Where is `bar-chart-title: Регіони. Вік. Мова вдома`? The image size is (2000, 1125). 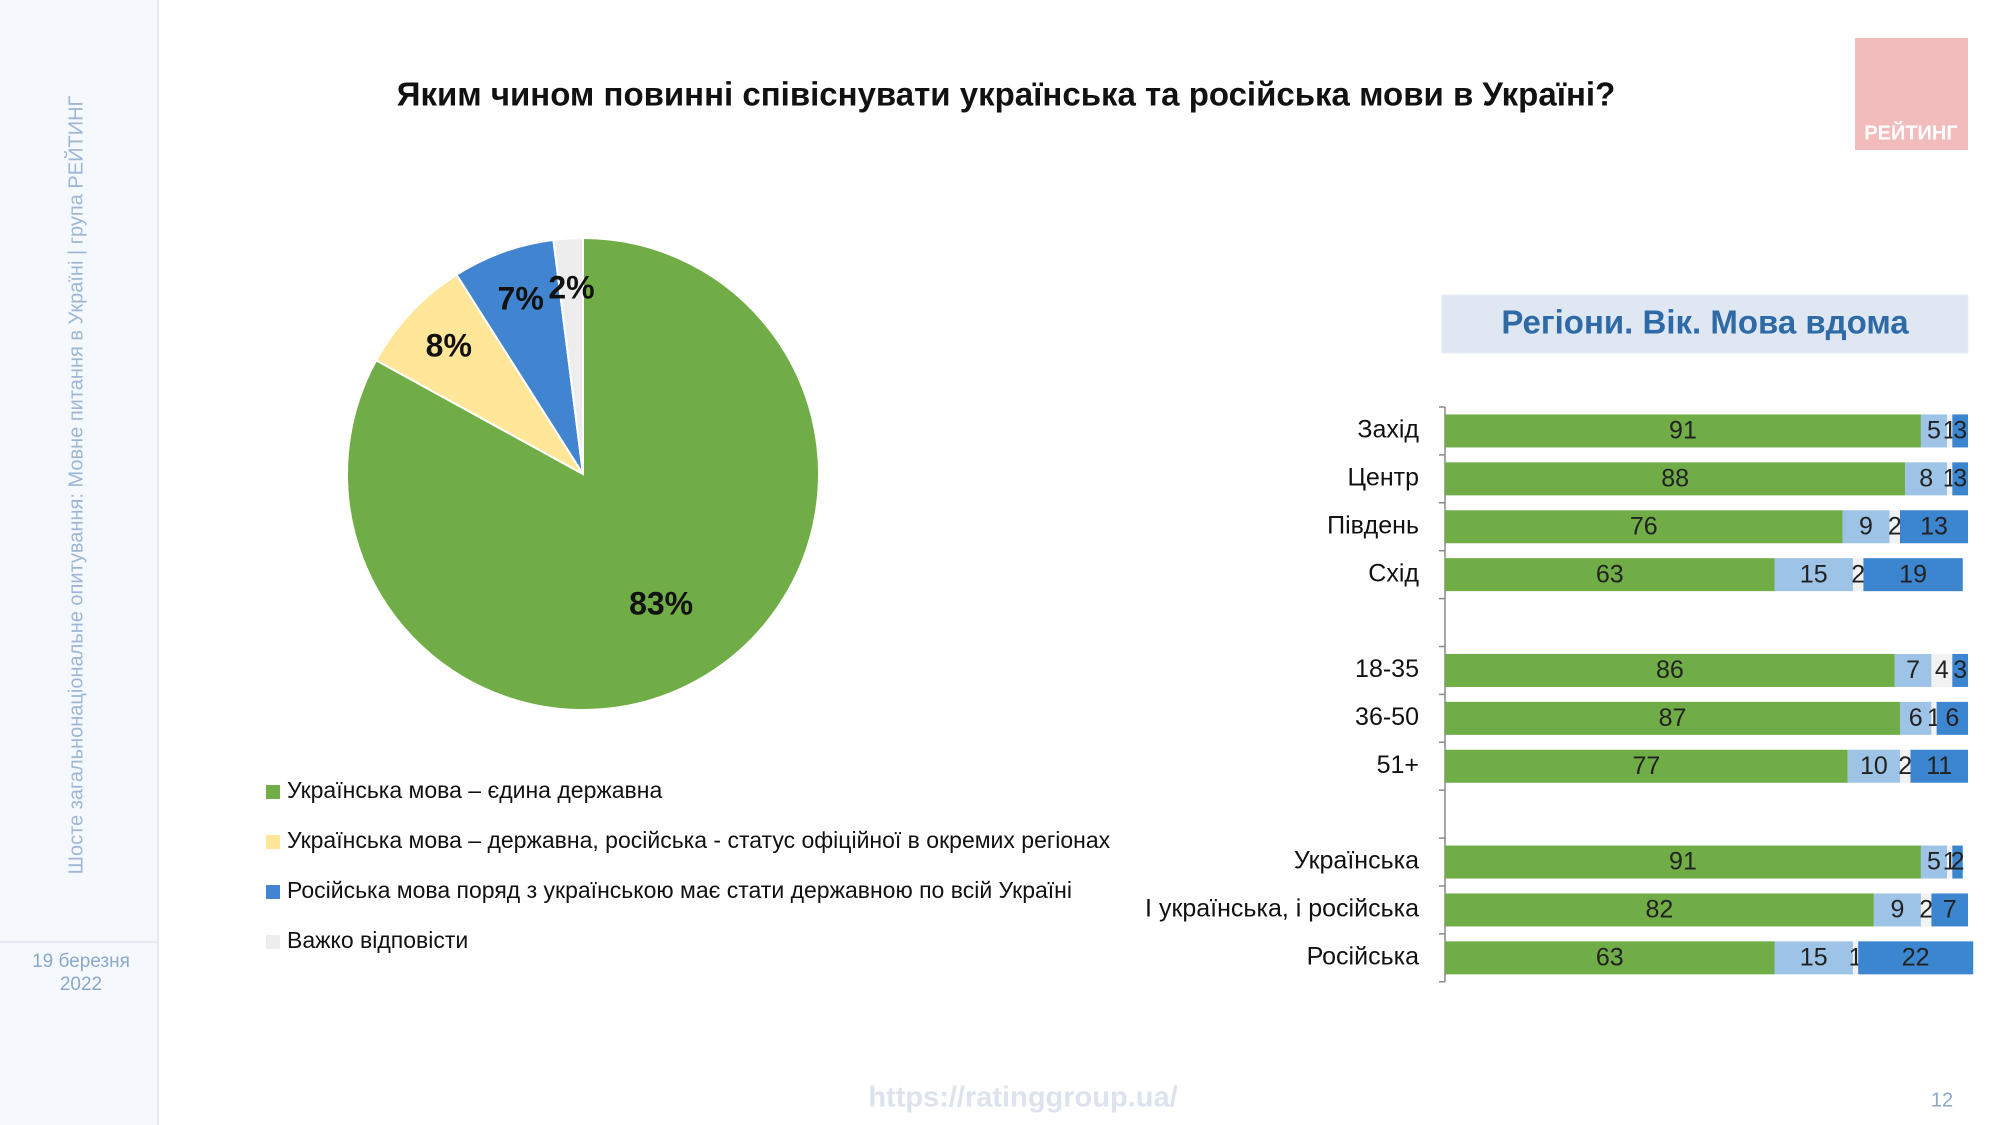
bar-chart-title: Регіони. Вік. Мова вдома is located at coordinates (1705, 322).